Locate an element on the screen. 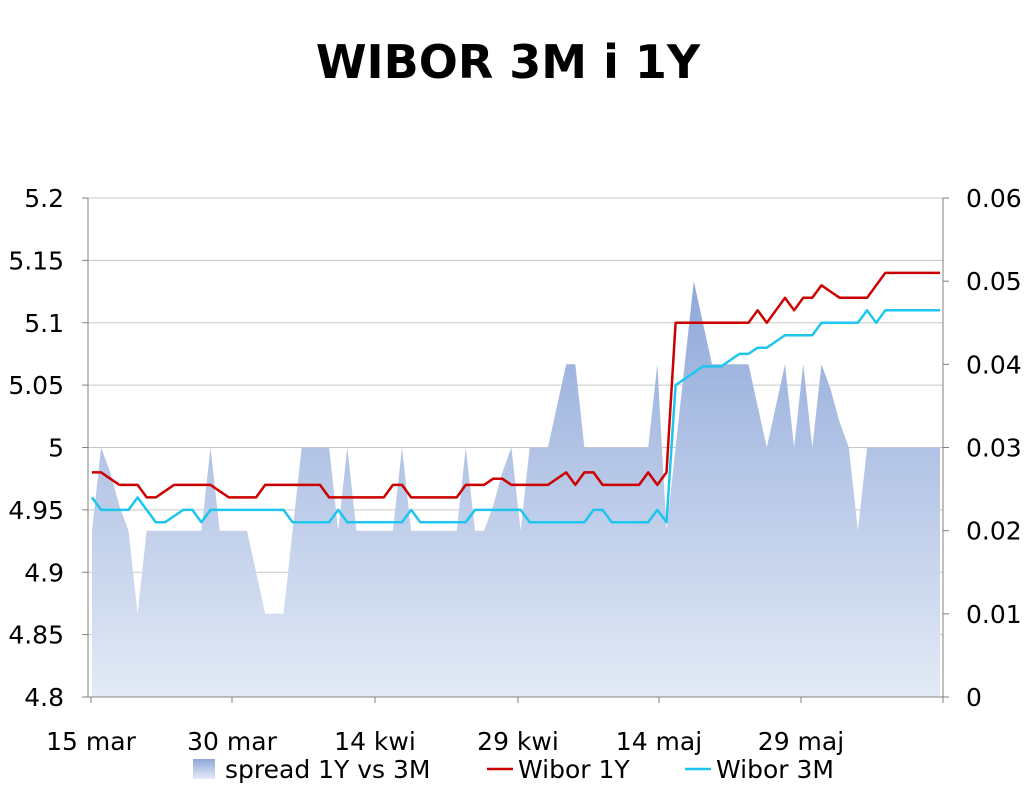 The image size is (1024, 791). left-tick-label: 4.8 is located at coordinates (44, 697).